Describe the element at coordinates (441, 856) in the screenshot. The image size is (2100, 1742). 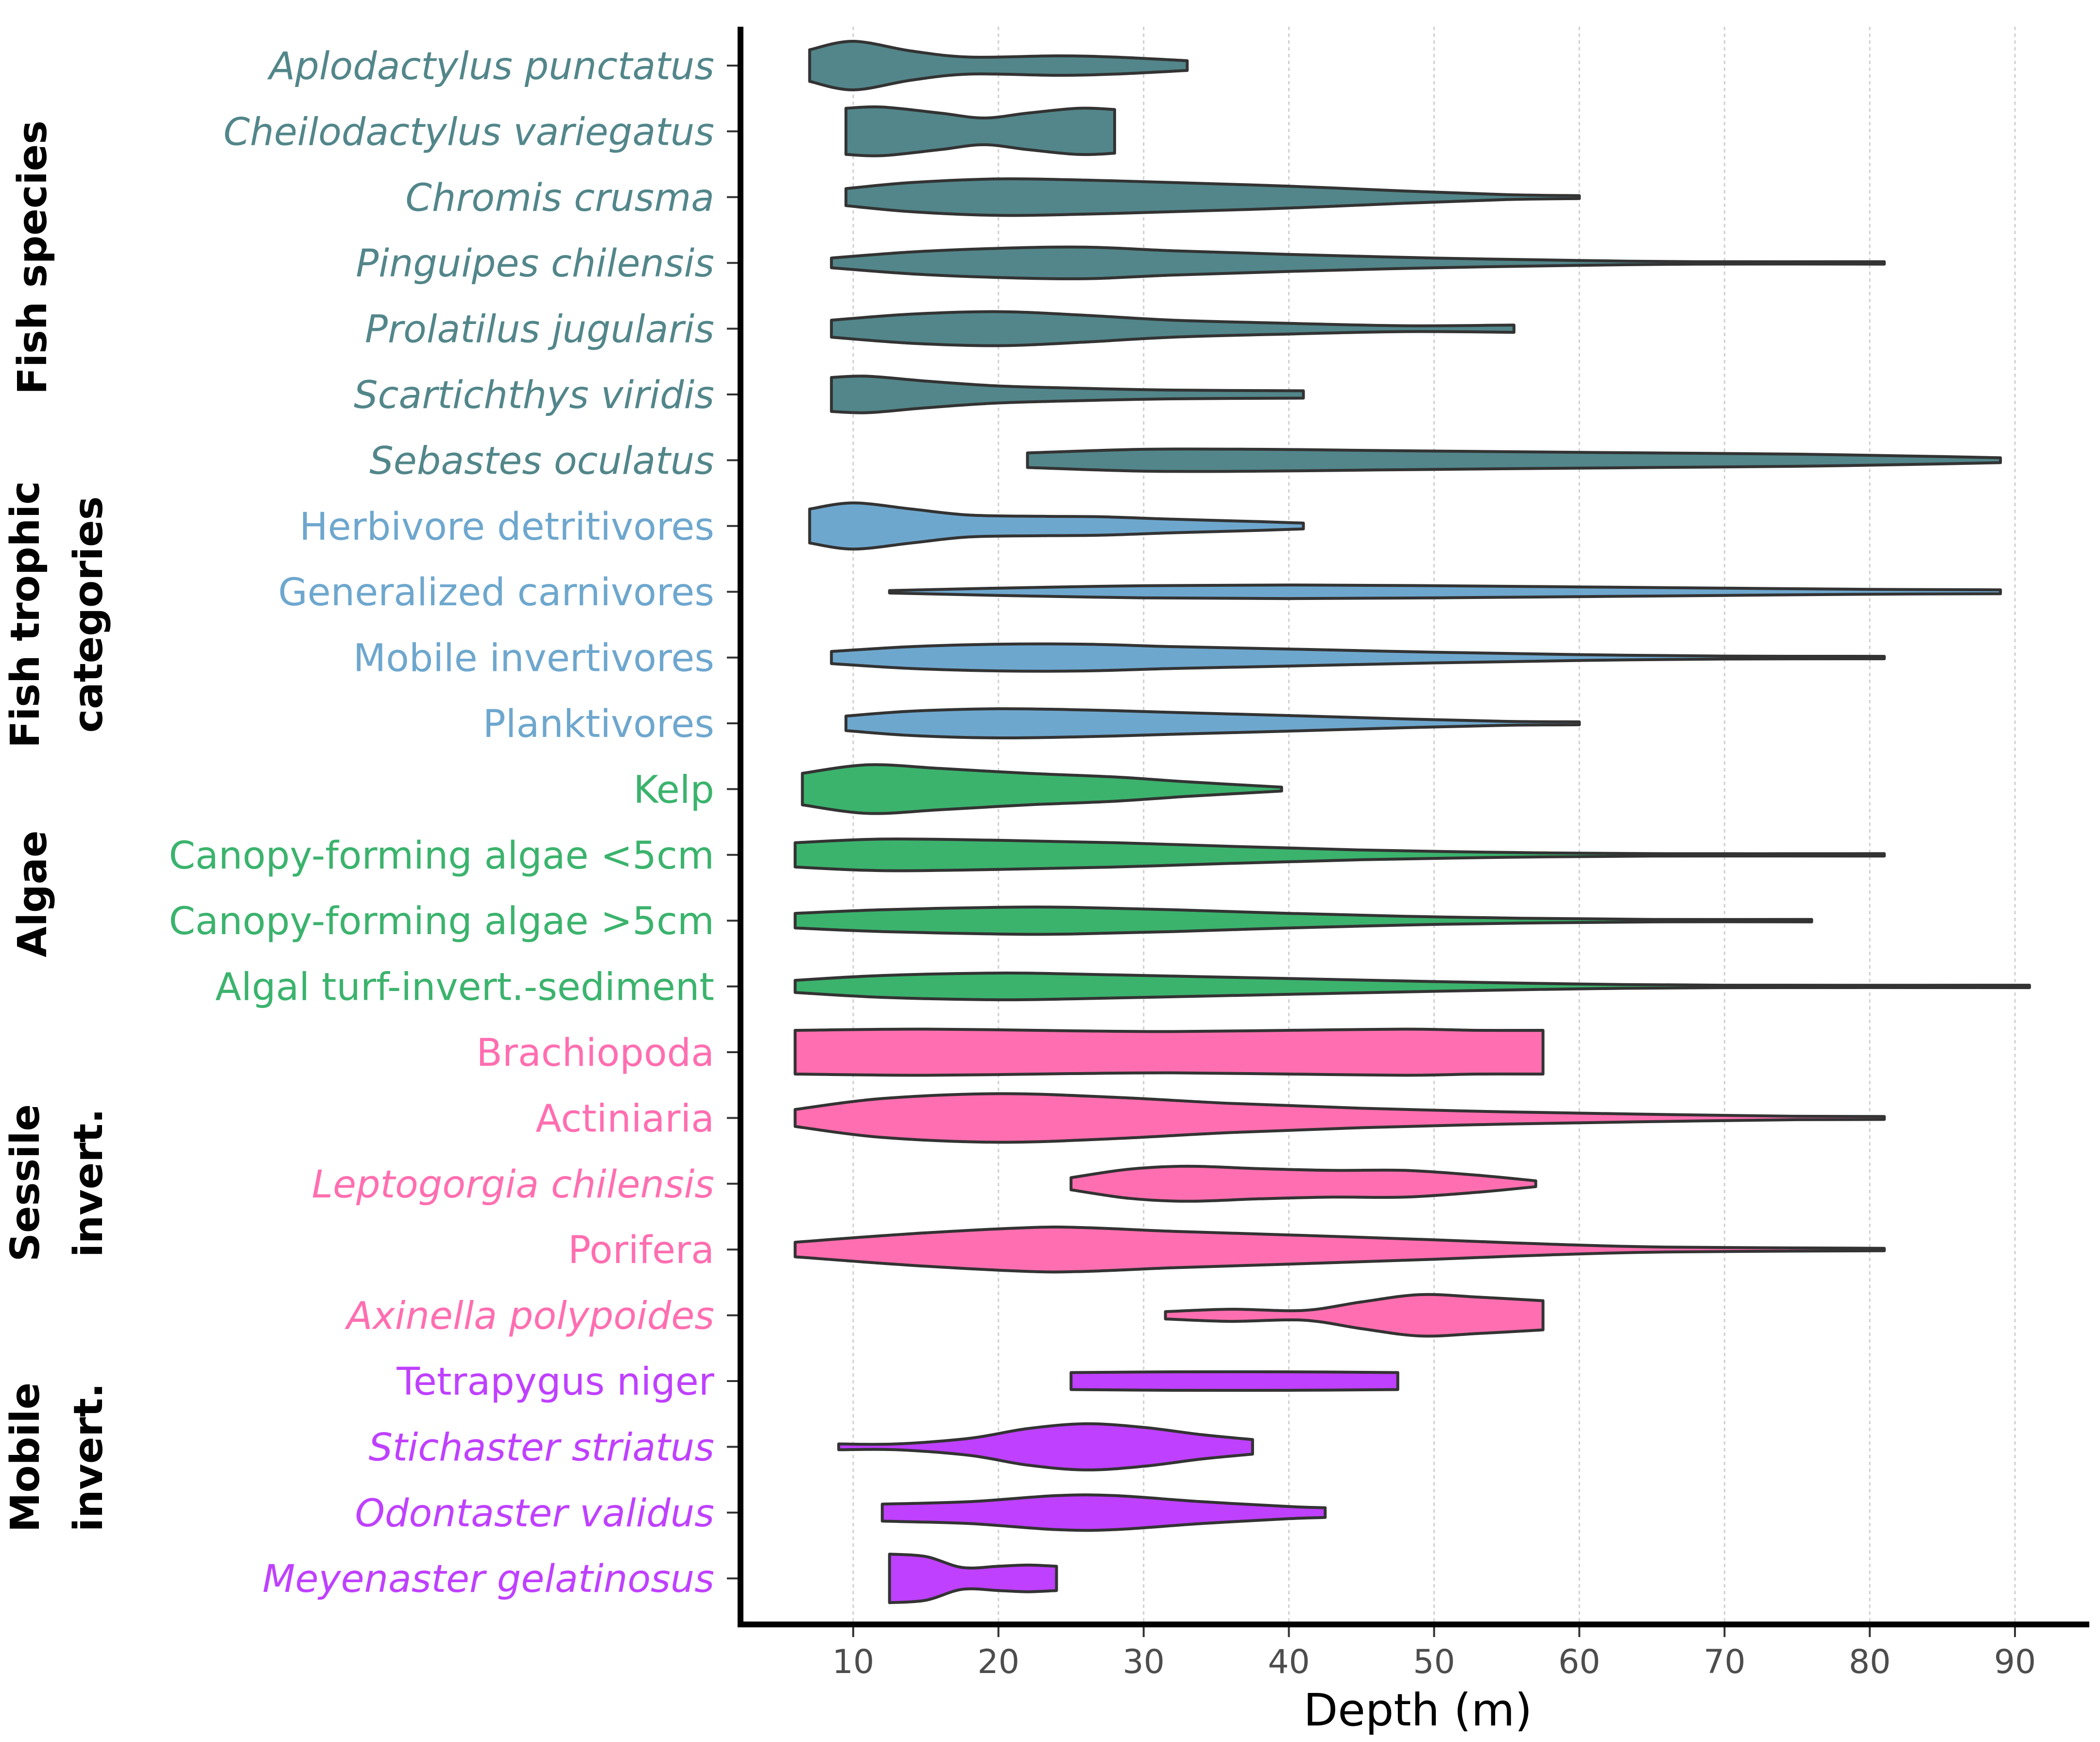
I see `category-label: Canopy-forming algae <5cm` at that location.